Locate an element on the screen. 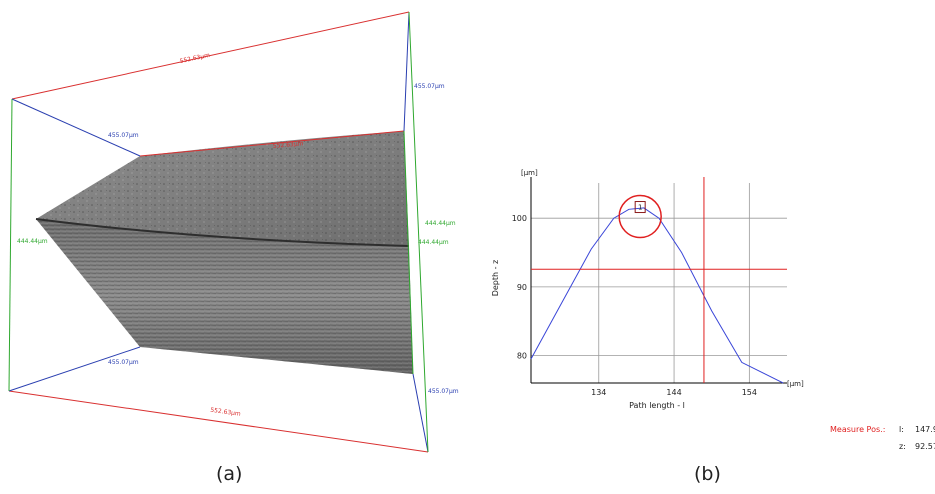 This screenshot has width=935, height=494. x-tick-label: 154 is located at coordinates (749, 392).